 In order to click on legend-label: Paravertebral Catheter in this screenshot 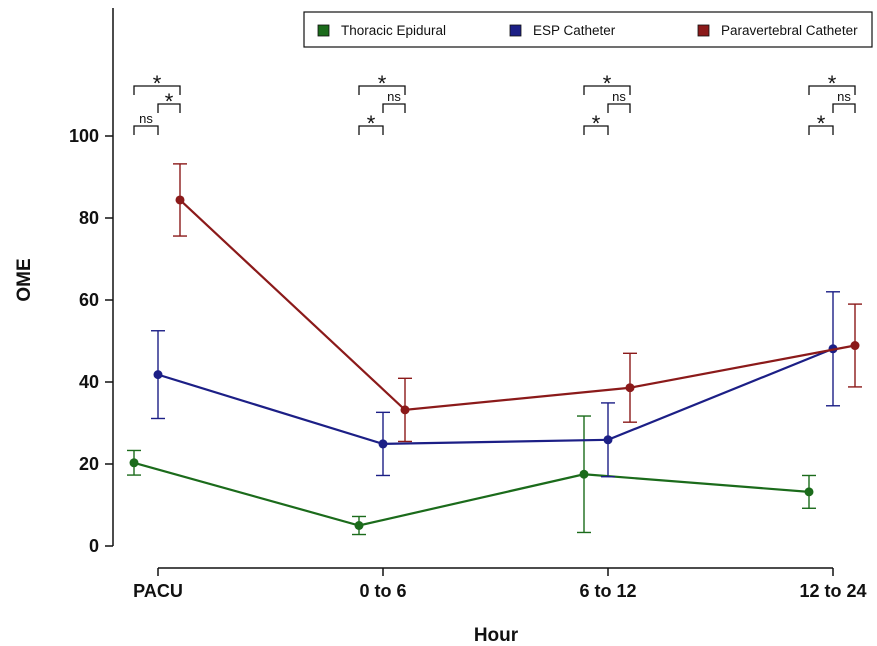, I will do `click(789, 30)`.